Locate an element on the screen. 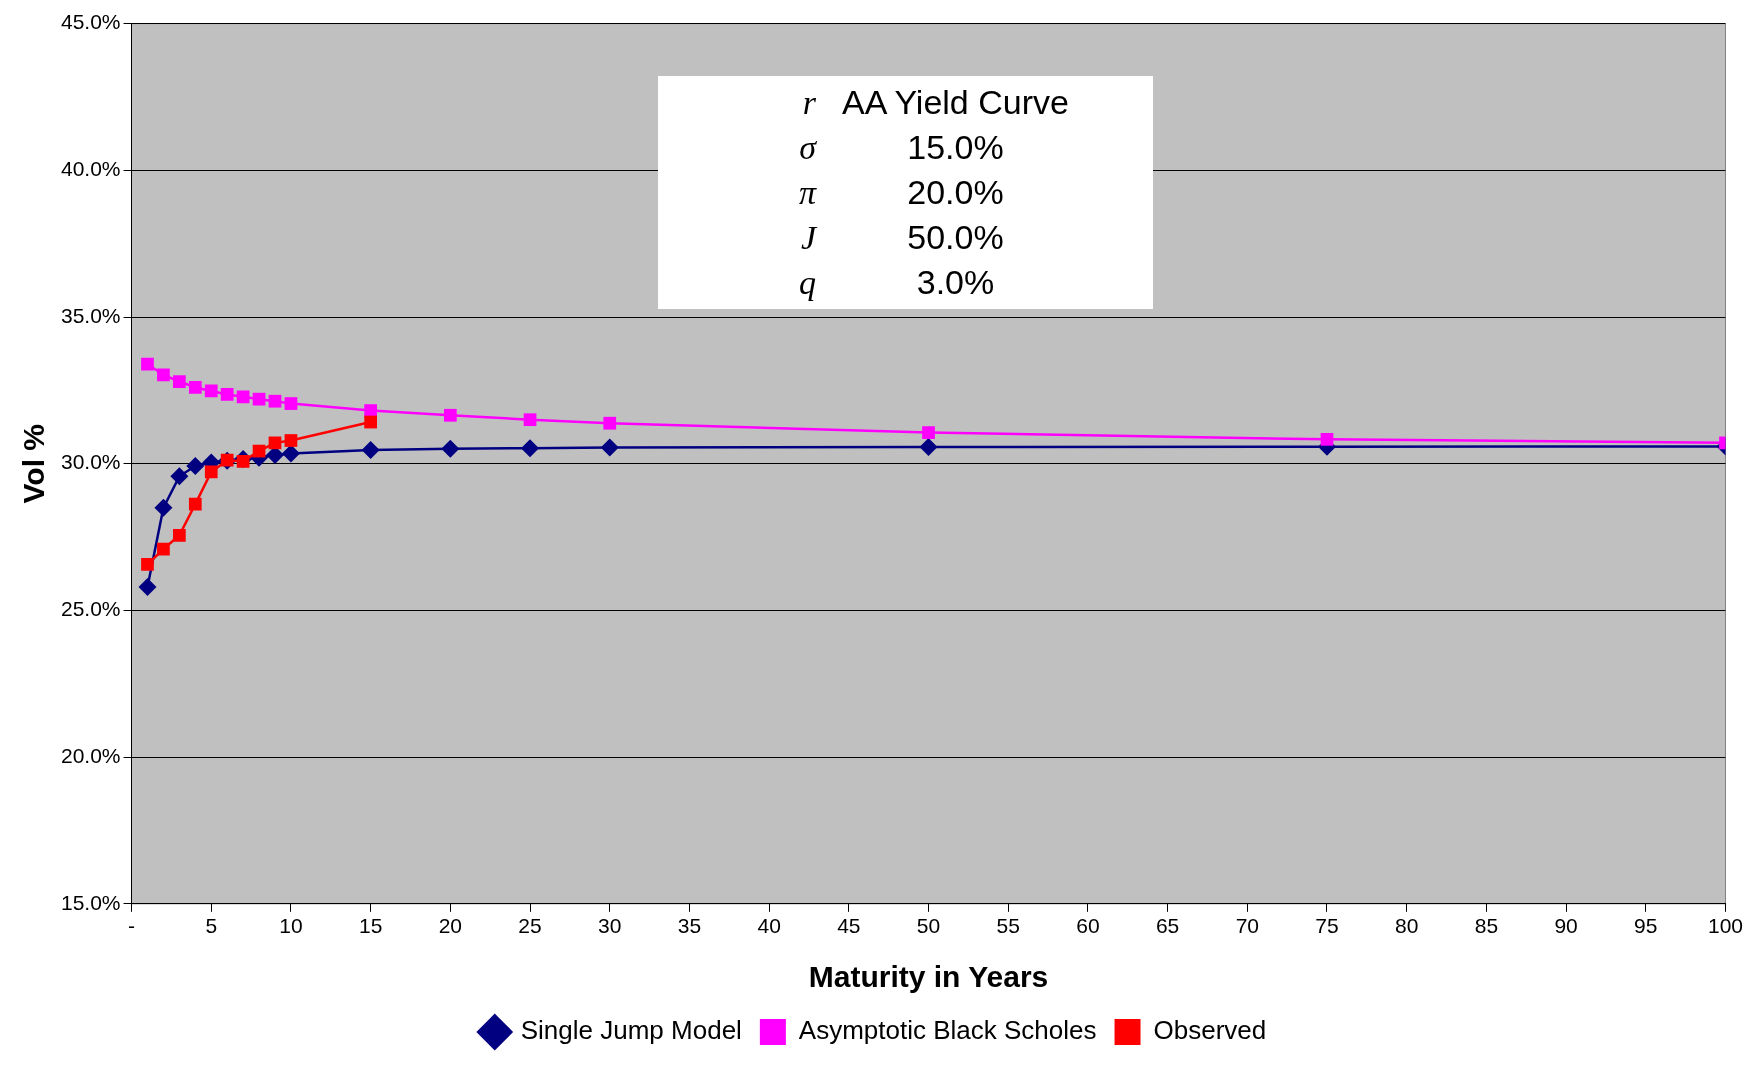 The width and height of the screenshot is (1754, 1069). legend-label: Observed is located at coordinates (1210, 1030).